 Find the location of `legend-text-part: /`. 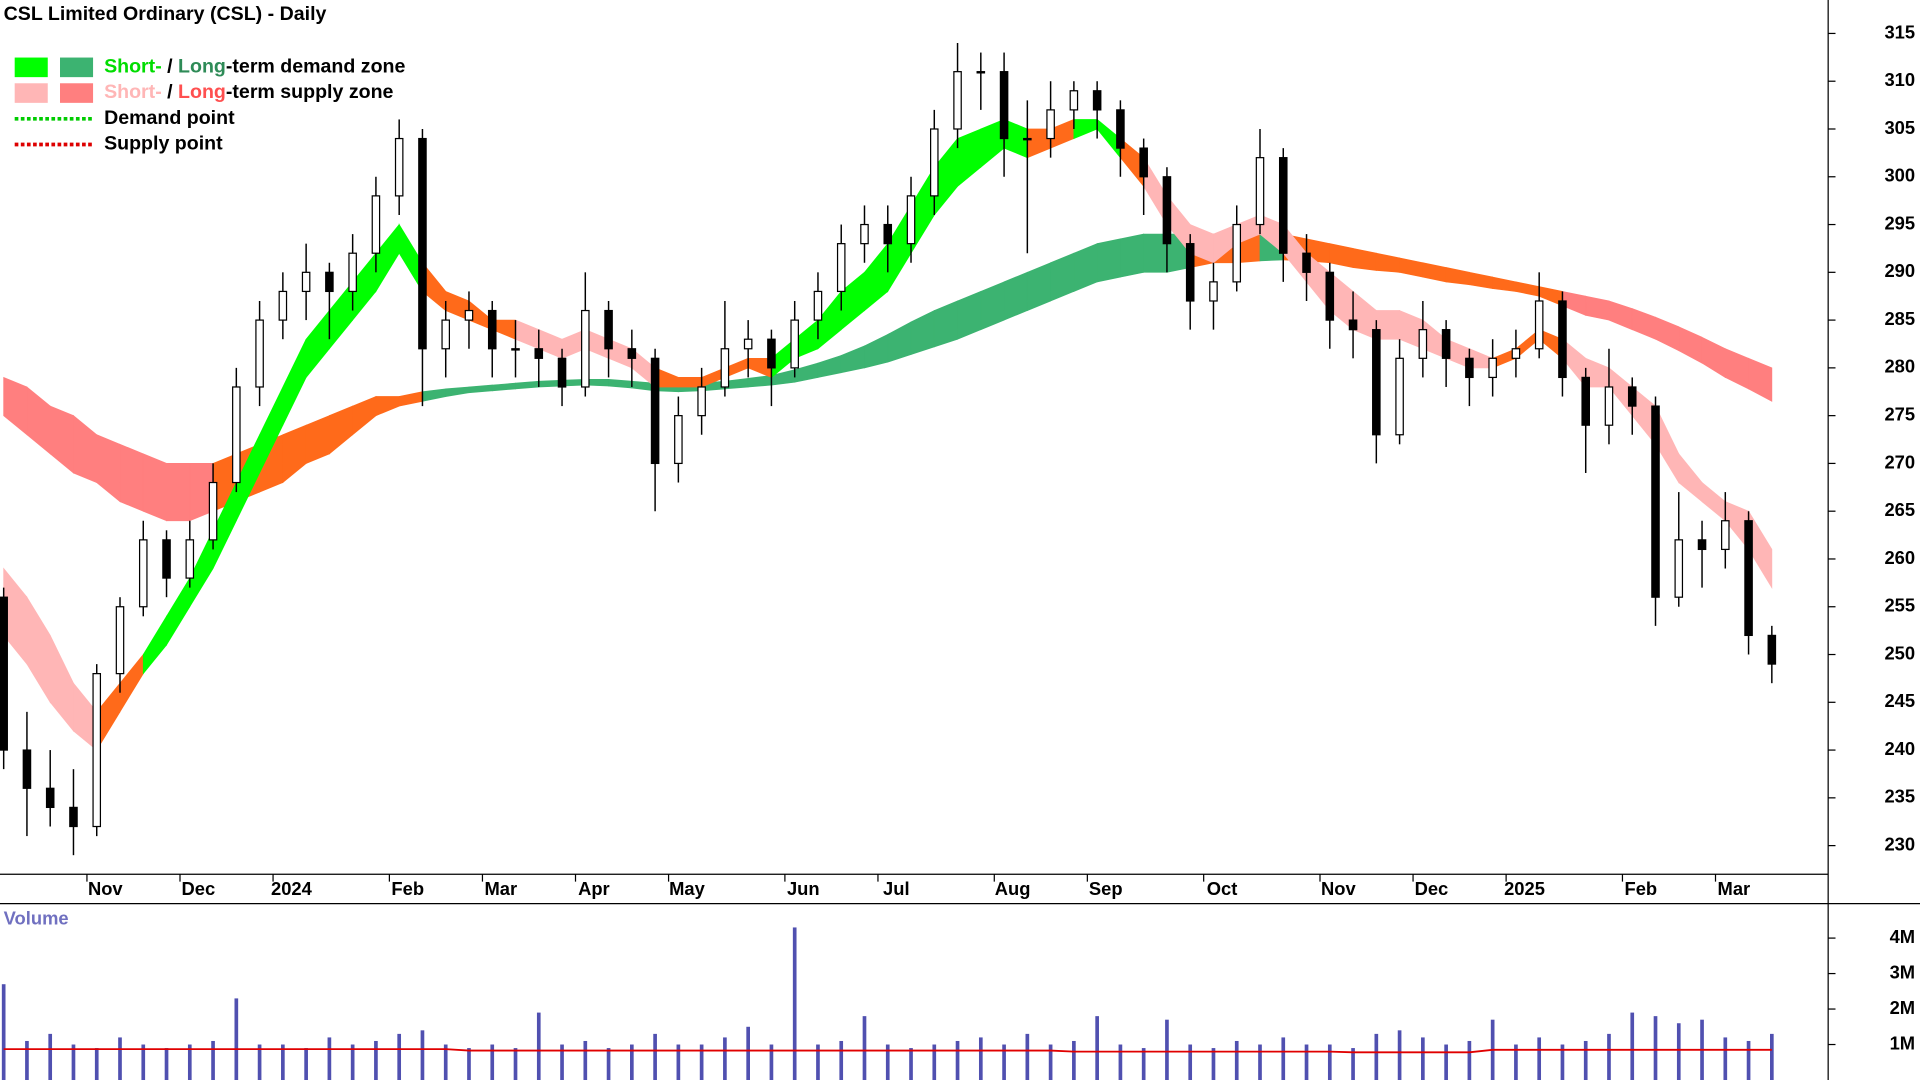

legend-text-part: / is located at coordinates (170, 92).